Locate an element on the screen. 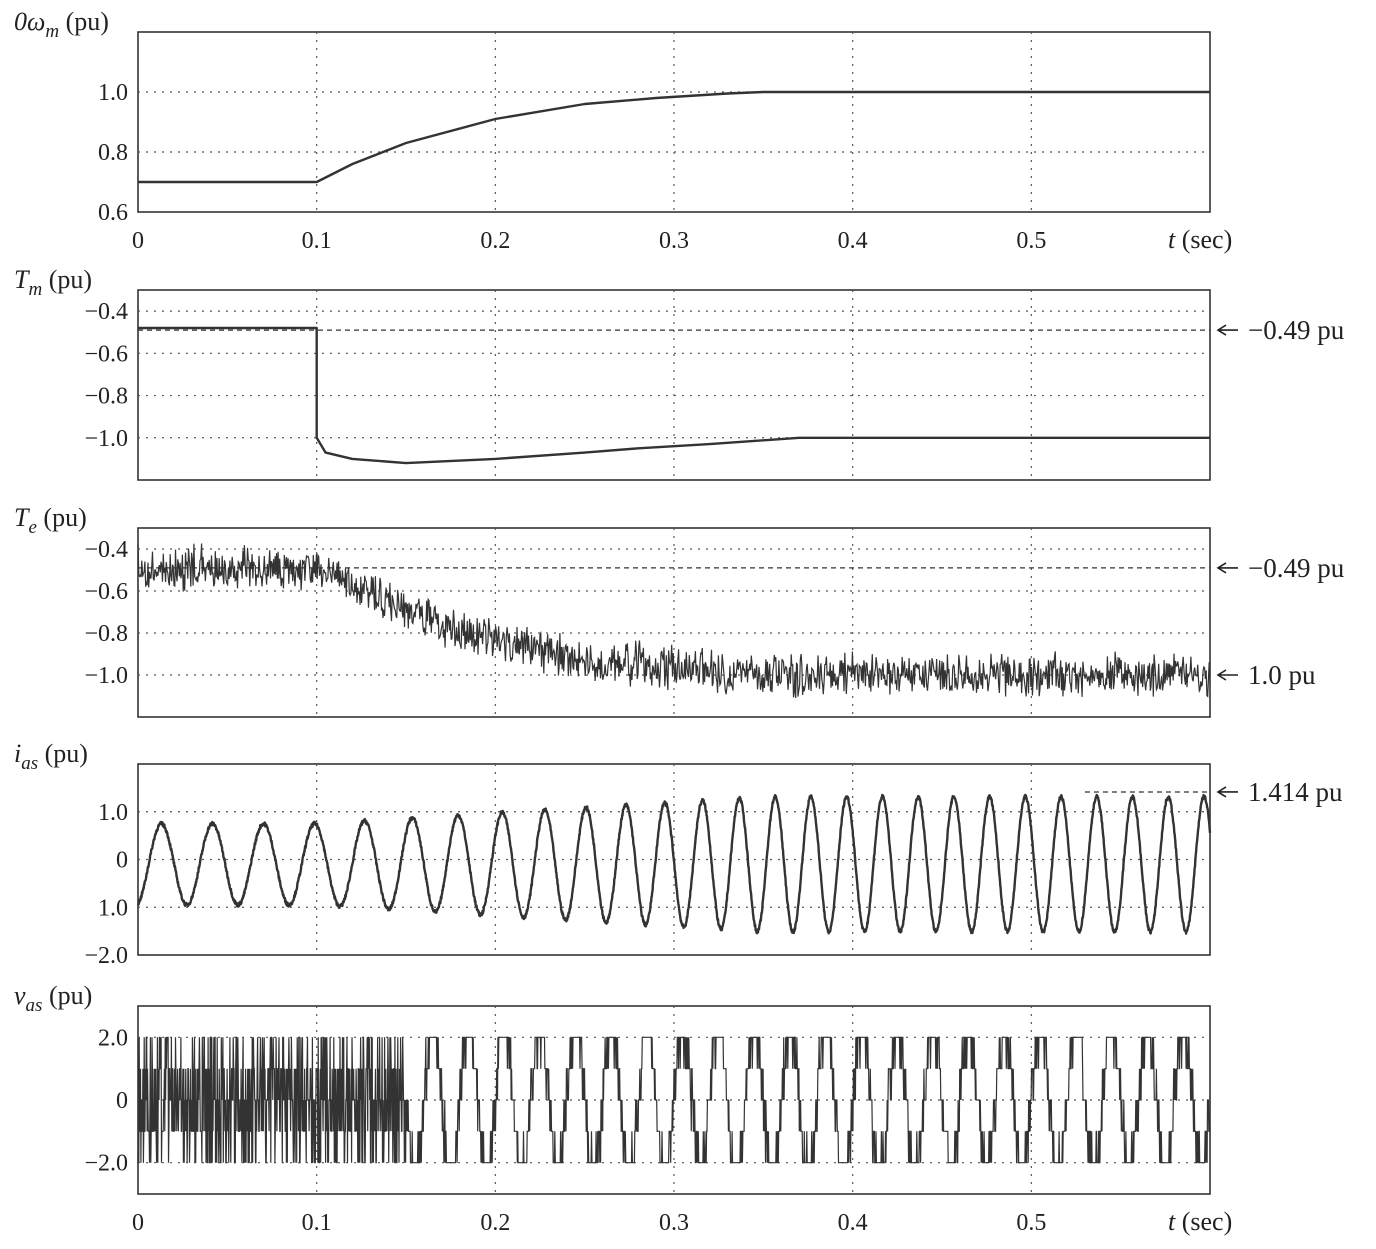  peak-arrow is located at coordinates (1227, 792).